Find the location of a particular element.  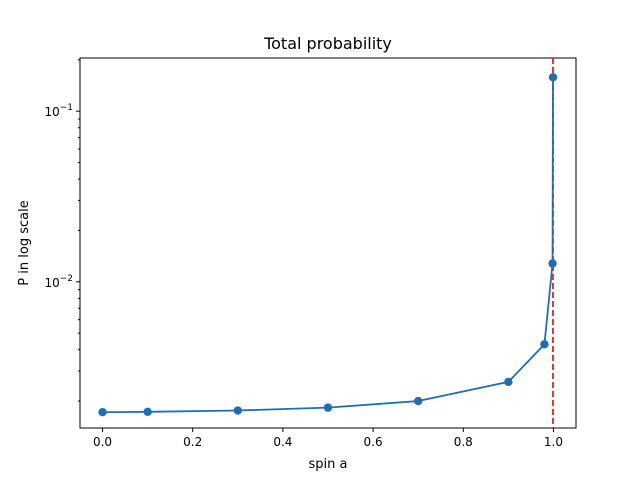

x-tick-label: 0.0 is located at coordinates (102, 442).